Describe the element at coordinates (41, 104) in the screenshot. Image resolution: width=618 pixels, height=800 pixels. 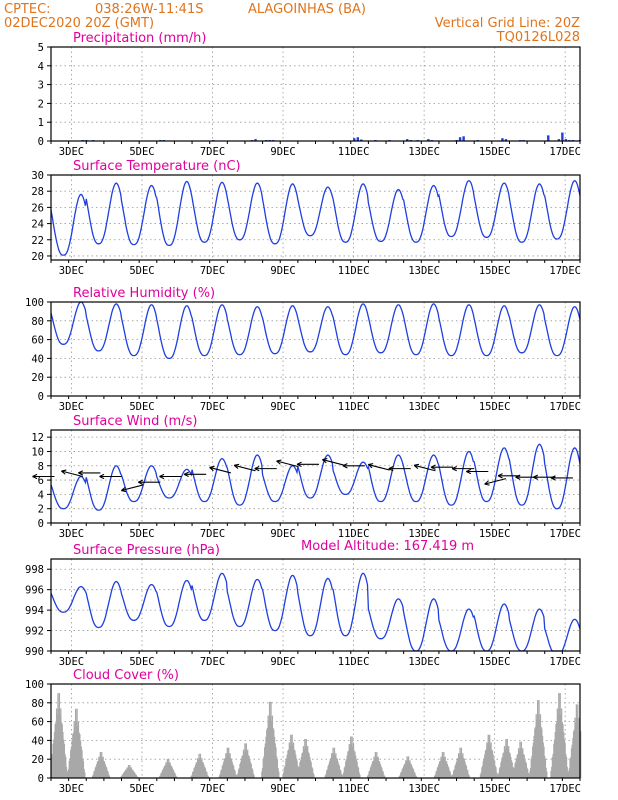
I see `y-tick-label: 2` at that location.